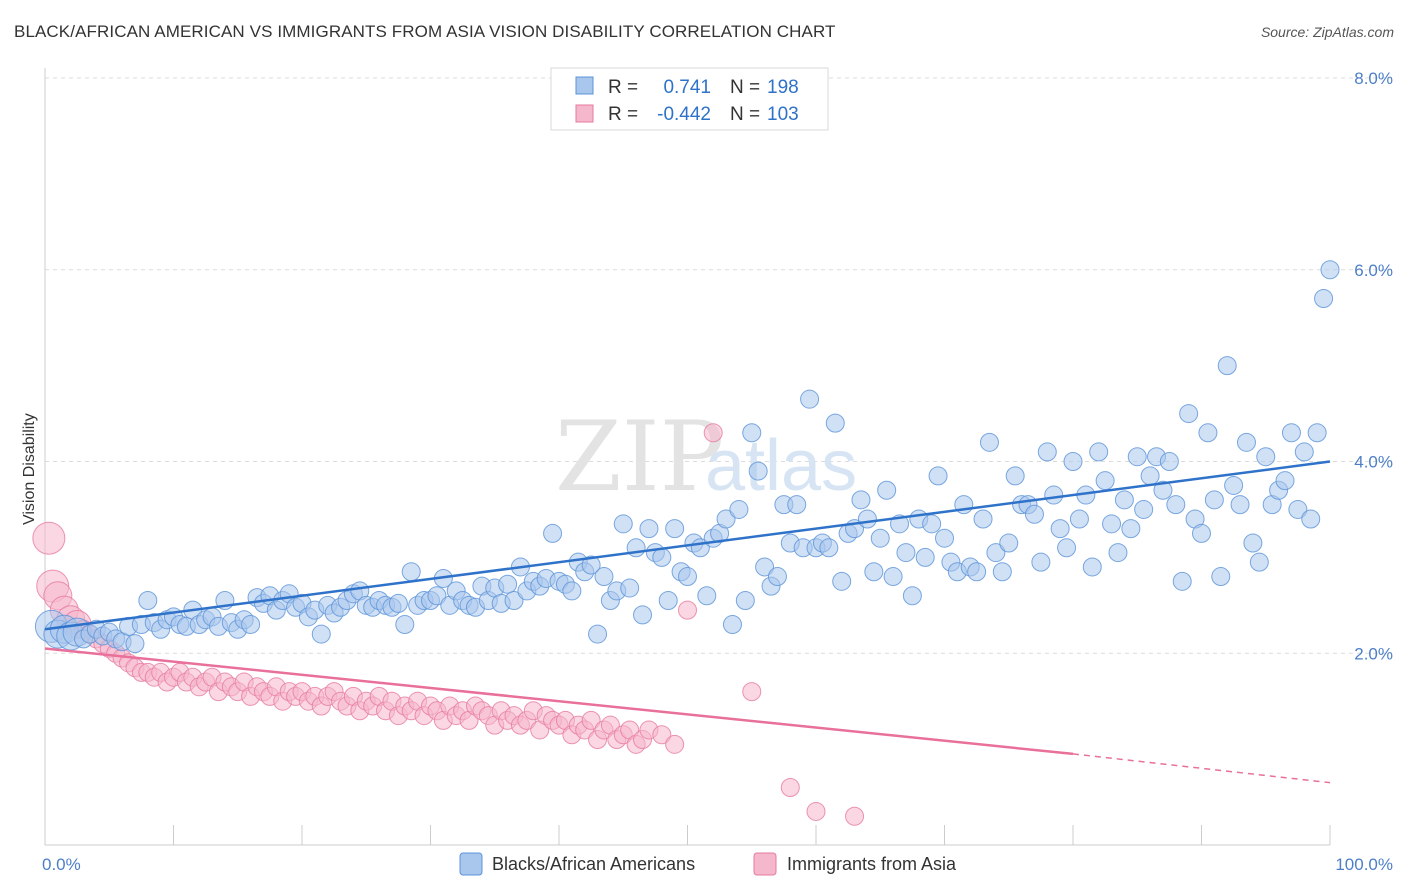 The height and width of the screenshot is (892, 1406). What do you see at coordinates (783, 114) in the screenshot?
I see `legend-n-value-2: 103` at bounding box center [783, 114].